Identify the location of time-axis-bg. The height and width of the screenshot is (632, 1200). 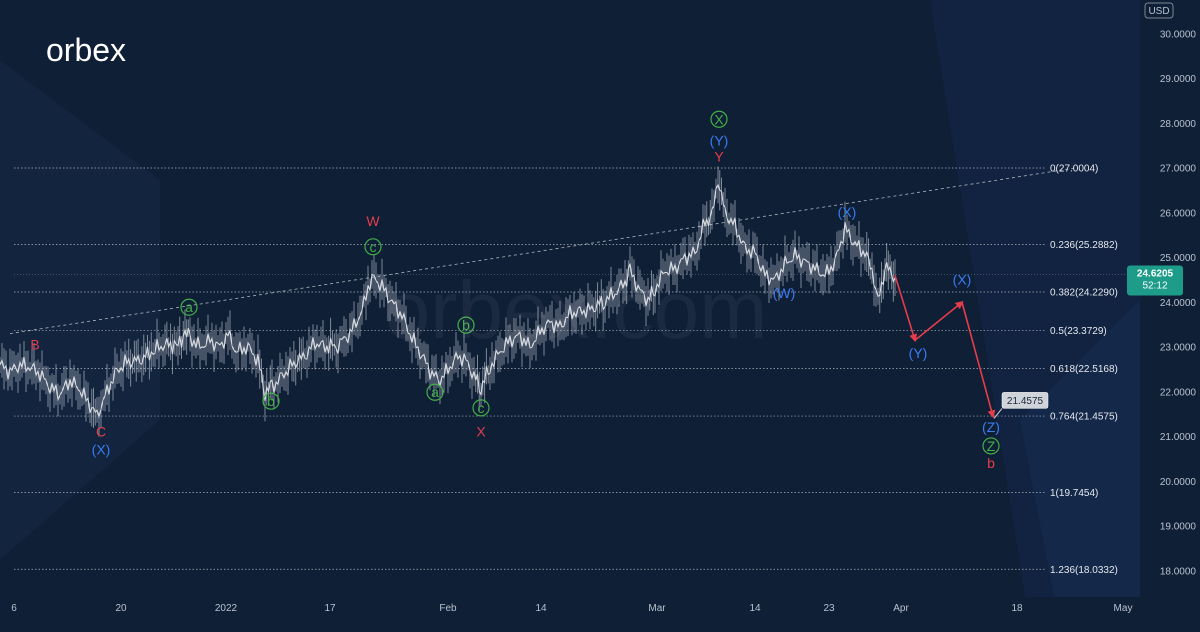
(600, 612).